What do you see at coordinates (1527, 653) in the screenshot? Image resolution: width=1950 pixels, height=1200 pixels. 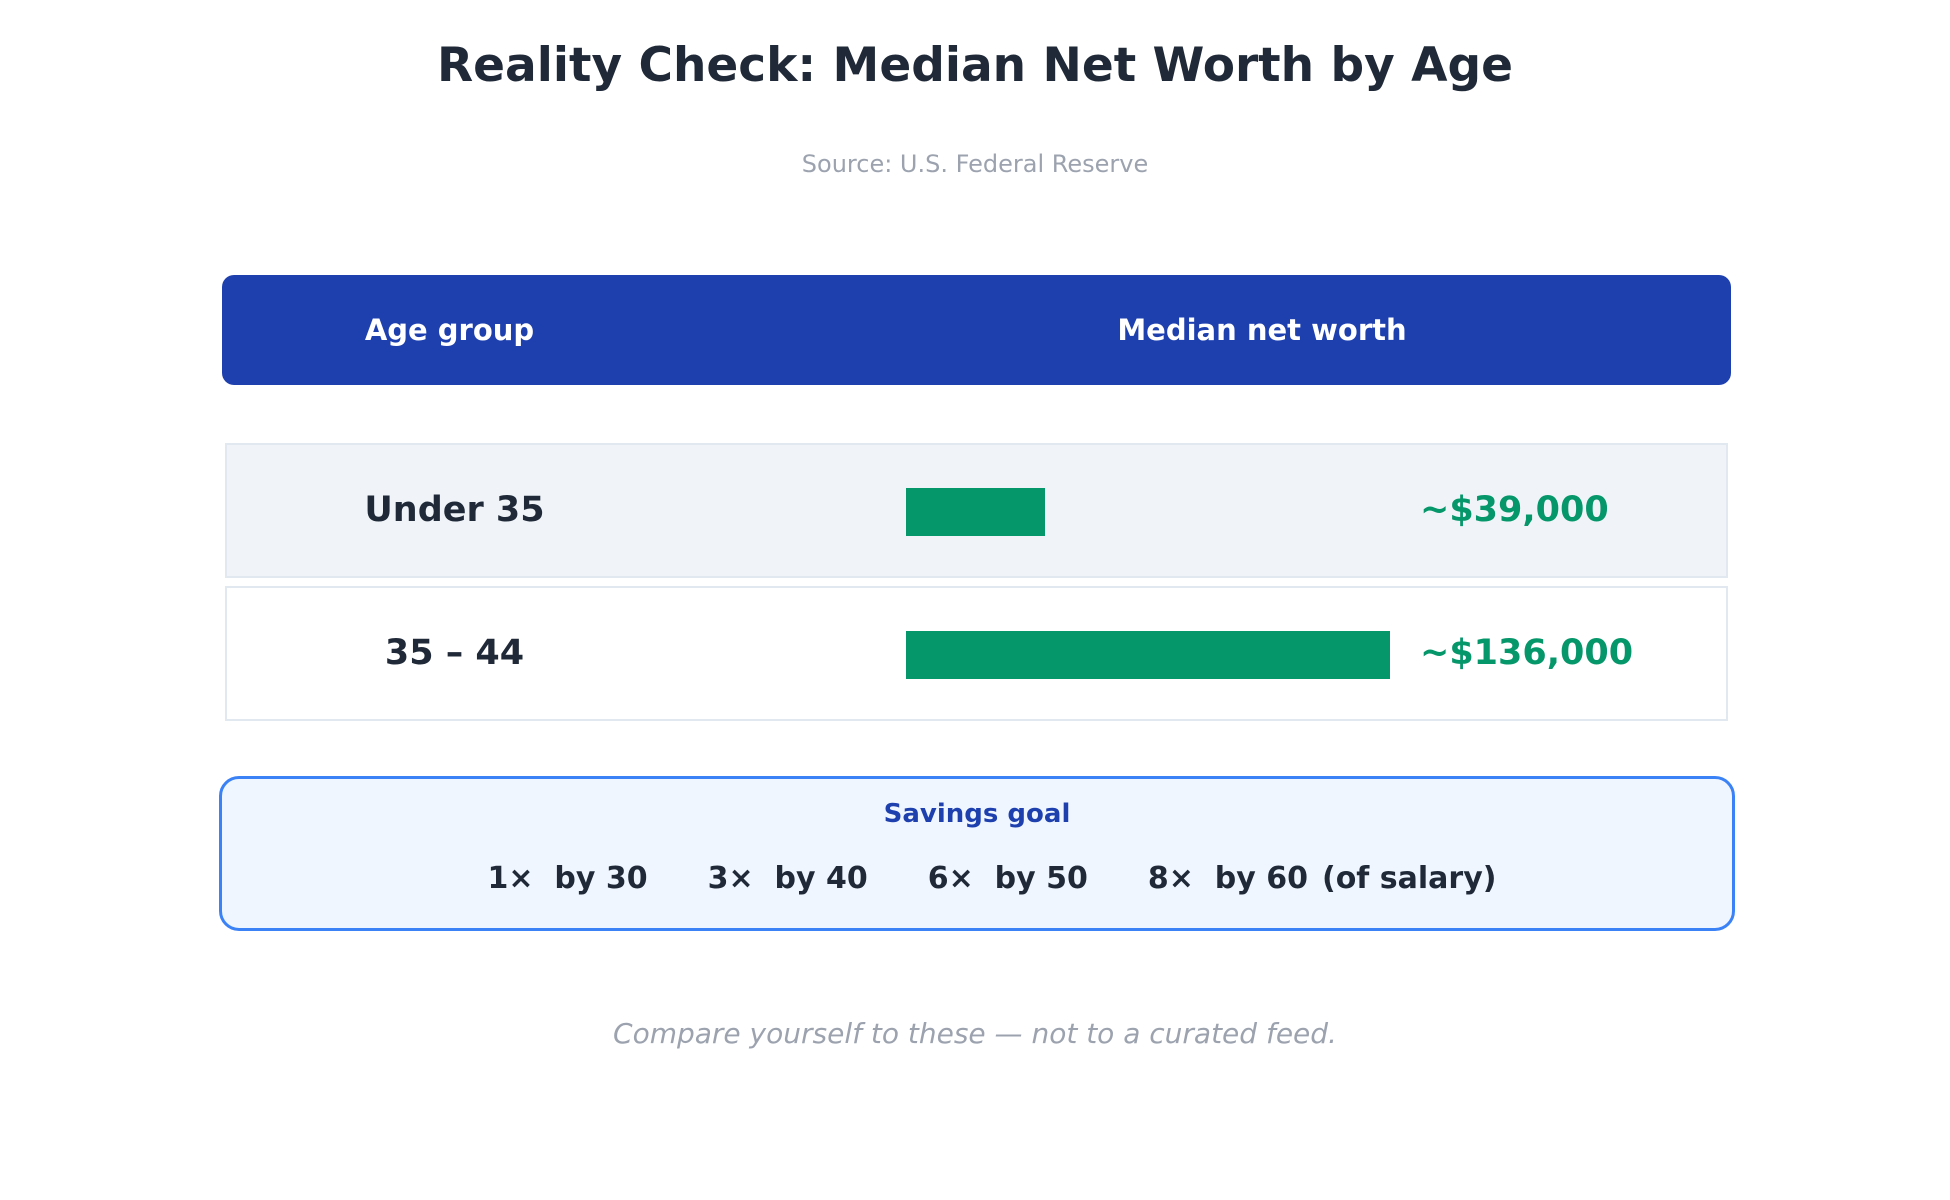 I see `value-label-35-44: ~$136,000` at bounding box center [1527, 653].